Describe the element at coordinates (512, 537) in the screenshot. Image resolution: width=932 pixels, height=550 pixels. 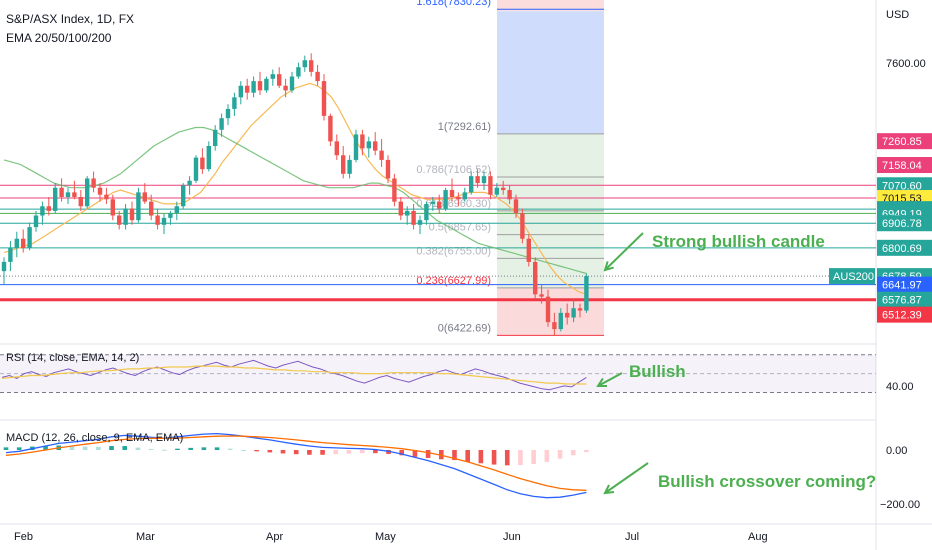
I see `time-axis-tick: Jun` at that location.